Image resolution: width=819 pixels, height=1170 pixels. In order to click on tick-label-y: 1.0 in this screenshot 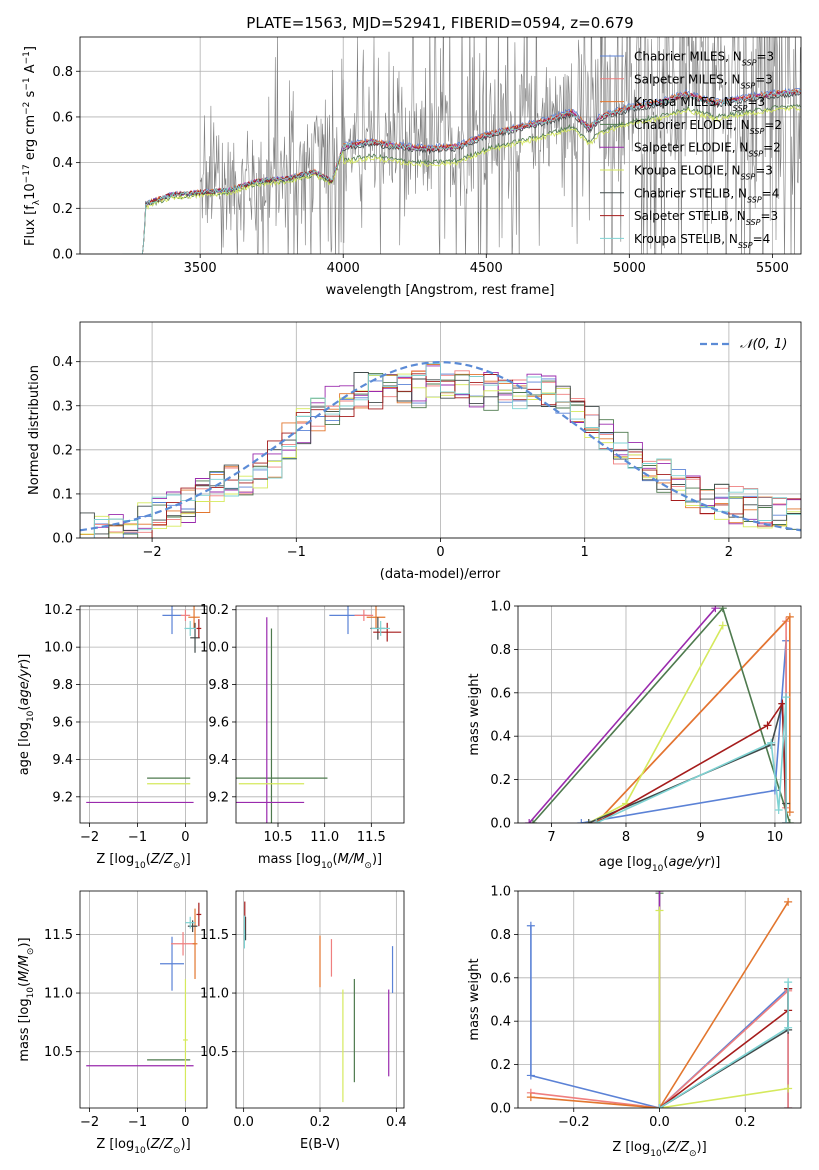, I will do `click(500, 892)`.